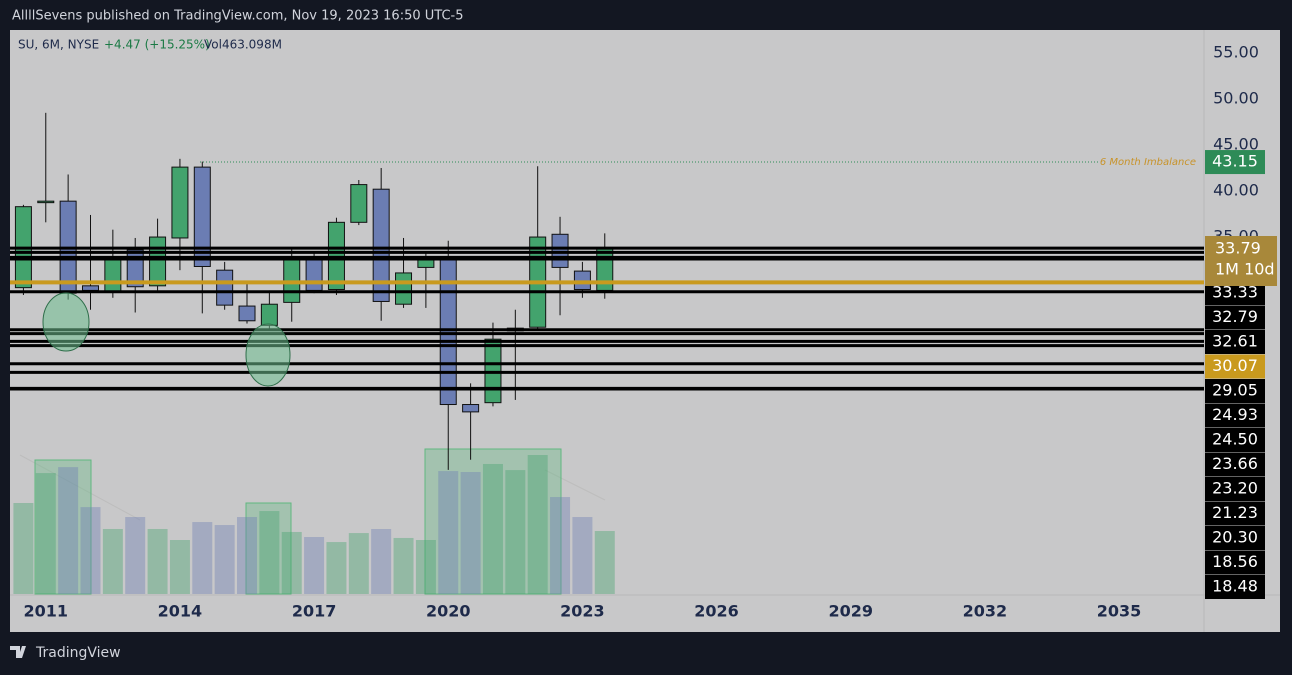  I want to click on brand: TradingView, so click(78, 653).